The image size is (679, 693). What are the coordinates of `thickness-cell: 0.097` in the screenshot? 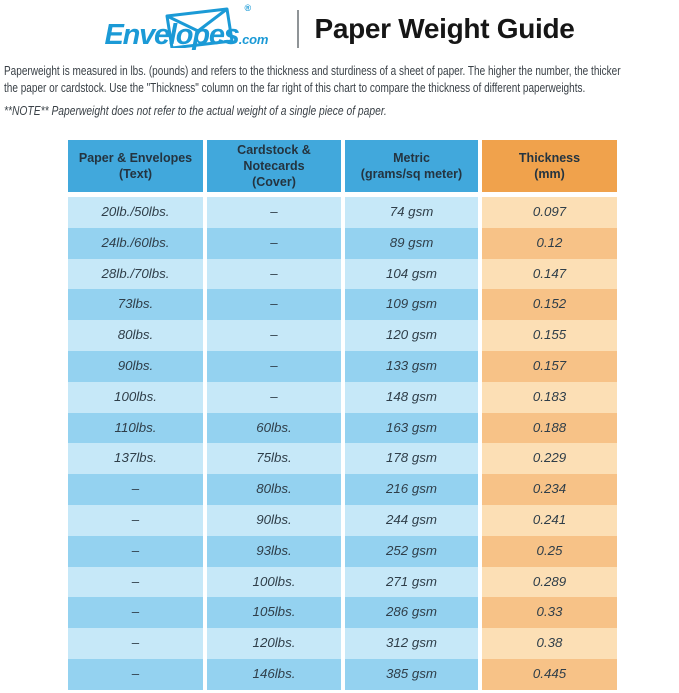 It's located at (549, 212).